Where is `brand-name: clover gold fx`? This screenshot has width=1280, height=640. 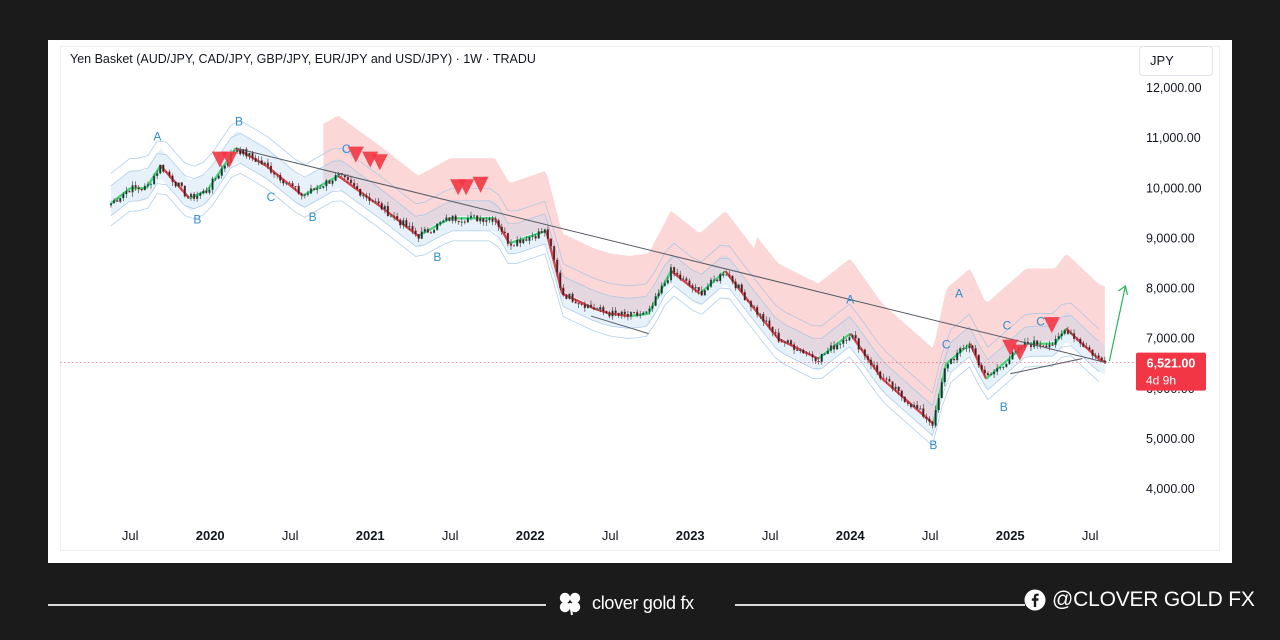 brand-name: clover gold fx is located at coordinates (643, 602).